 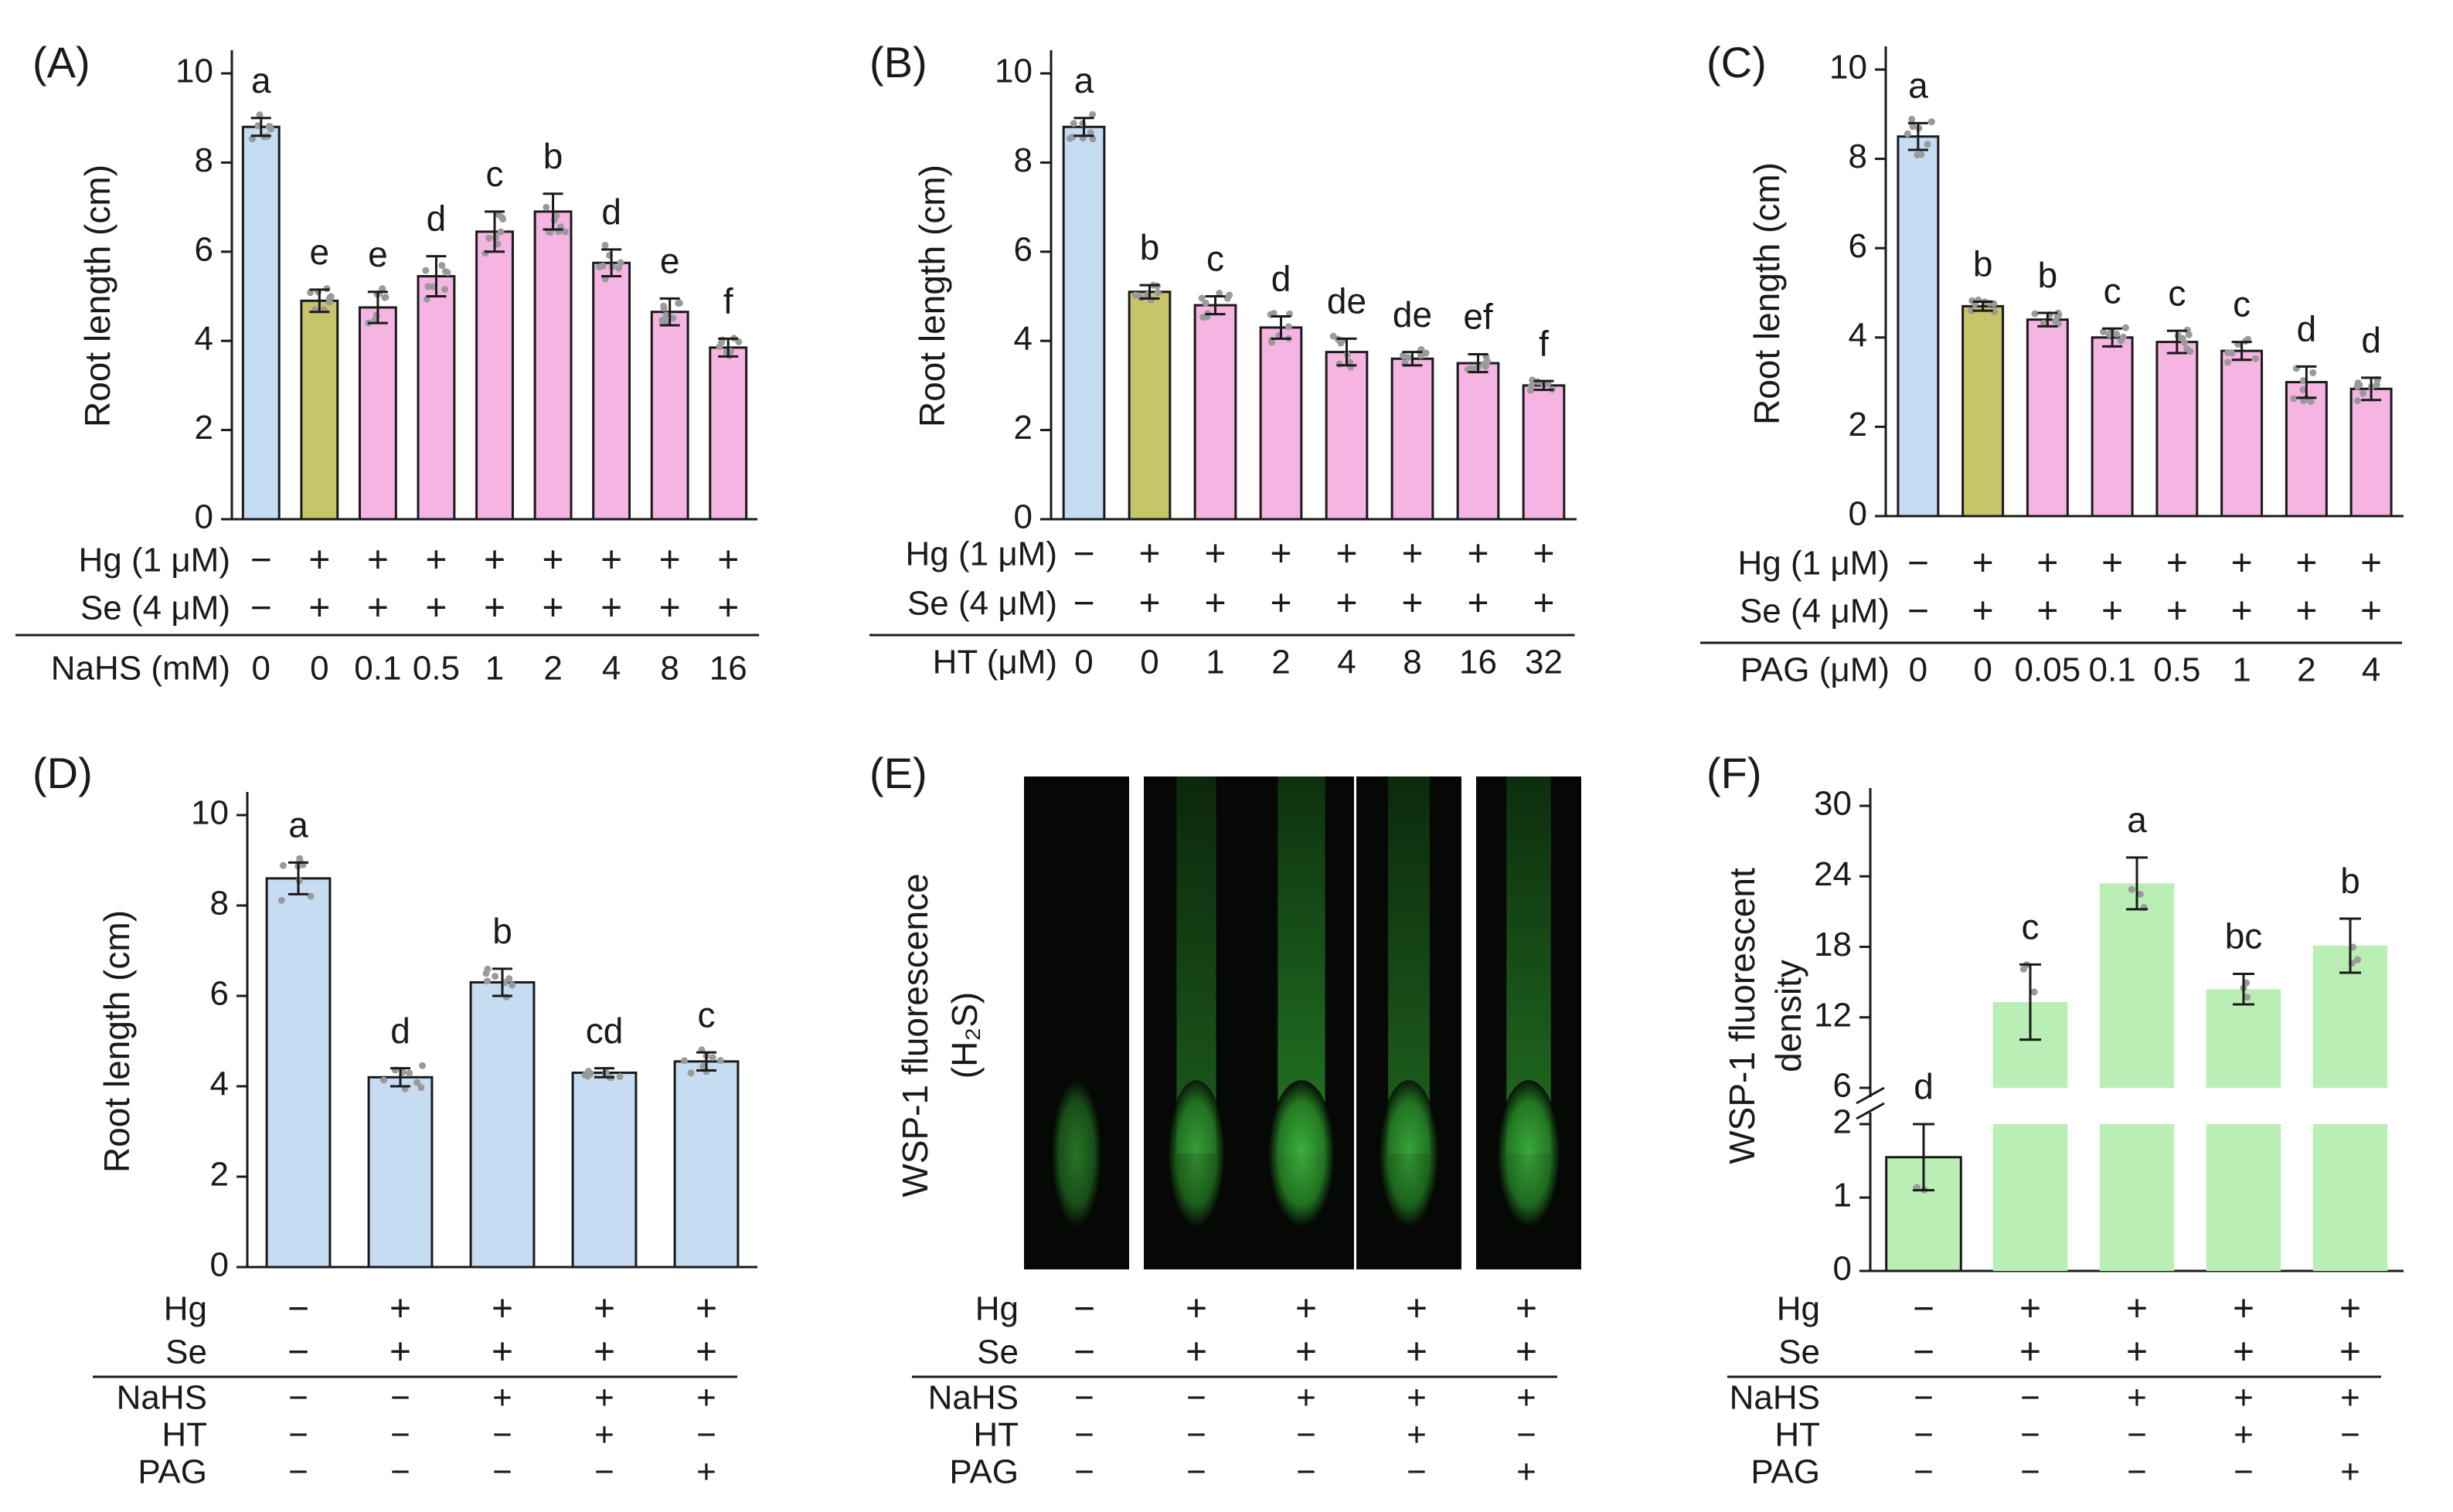 I want to click on panel-label: (E), so click(x=898, y=773).